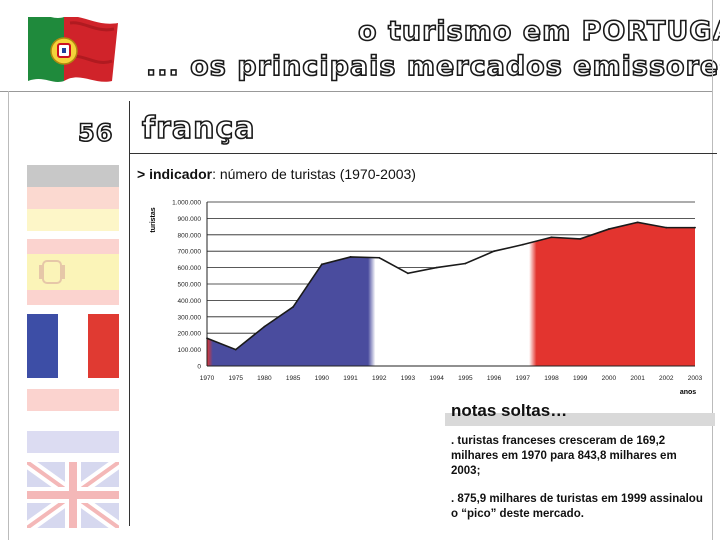 The height and width of the screenshot is (540, 720). What do you see at coordinates (198, 128) in the screenshot?
I see `country-title: frança` at bounding box center [198, 128].